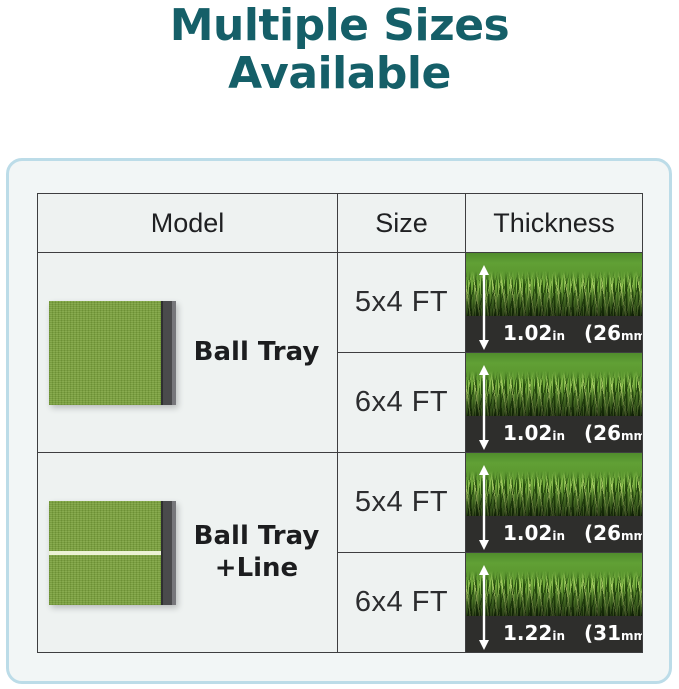 This screenshot has height=689, width=679. I want to click on mat-turf, so click(105, 352).